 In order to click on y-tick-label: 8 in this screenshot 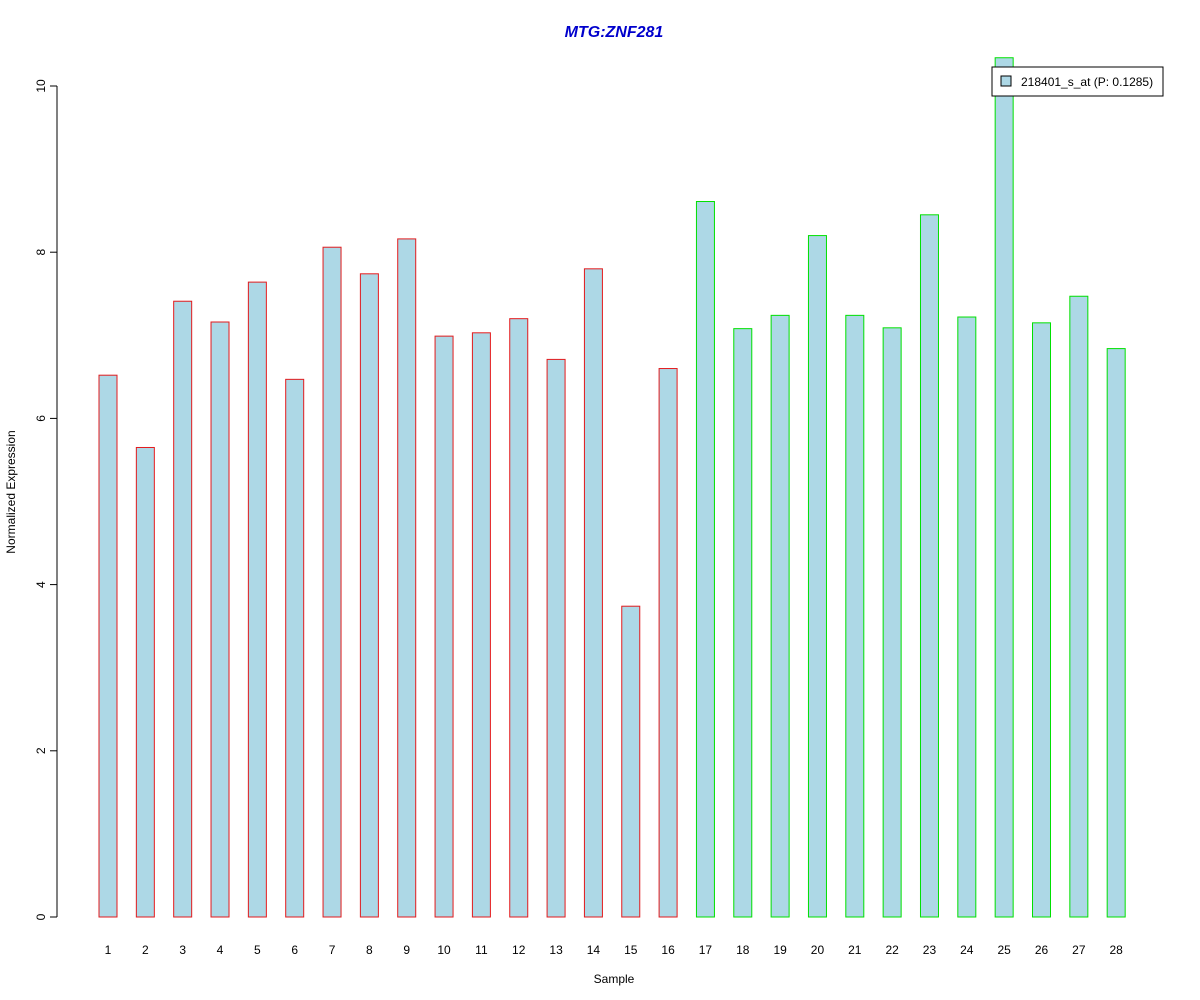, I will do `click(41, 252)`.